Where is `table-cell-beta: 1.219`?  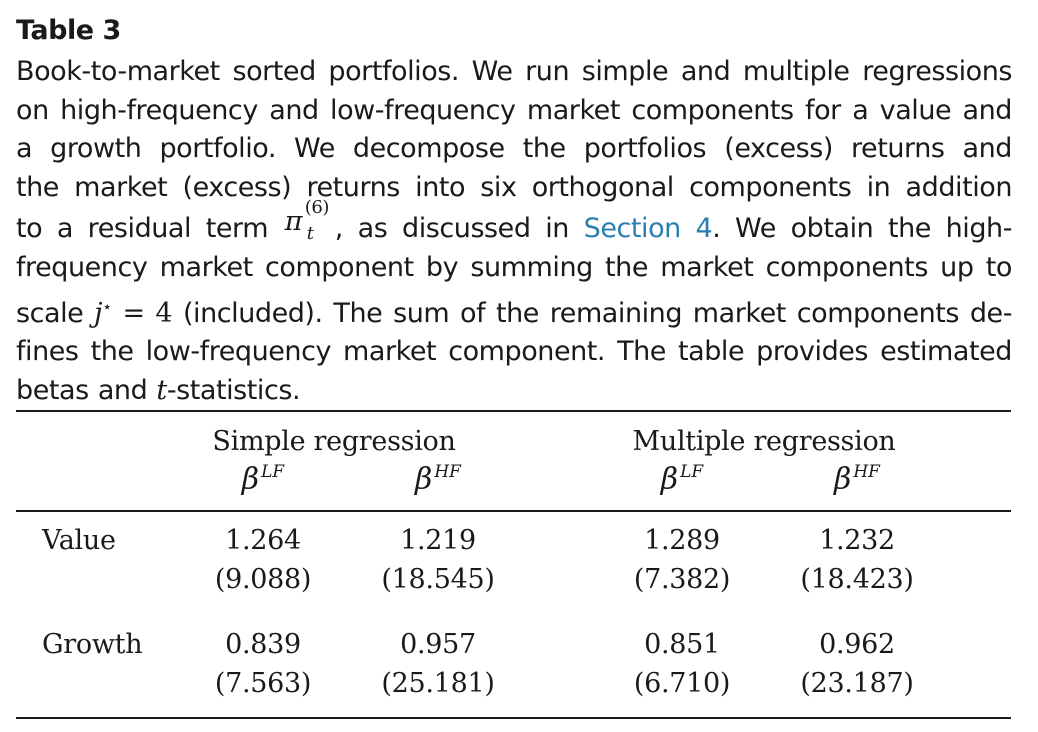
table-cell-beta: 1.219 is located at coordinates (438, 540).